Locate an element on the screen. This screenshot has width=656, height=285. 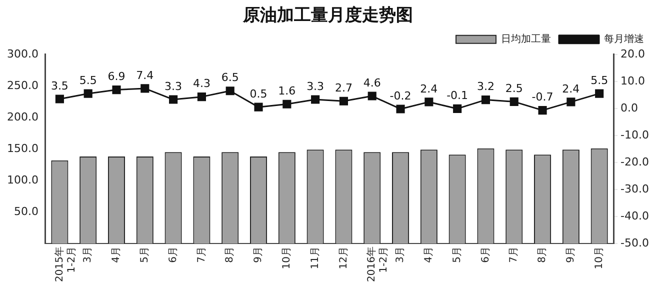
data-label: 6.5 is located at coordinates (230, 77).